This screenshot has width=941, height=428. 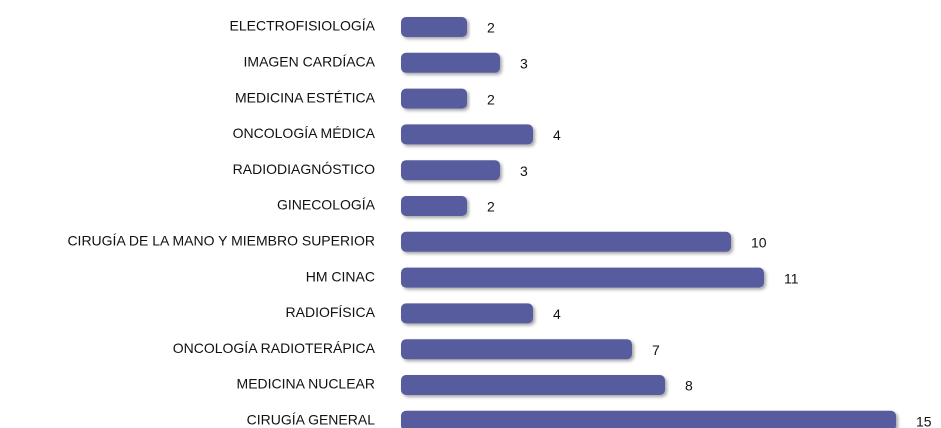 What do you see at coordinates (306, 384) in the screenshot?
I see `category-label: MEDICINA NUCLEAR` at bounding box center [306, 384].